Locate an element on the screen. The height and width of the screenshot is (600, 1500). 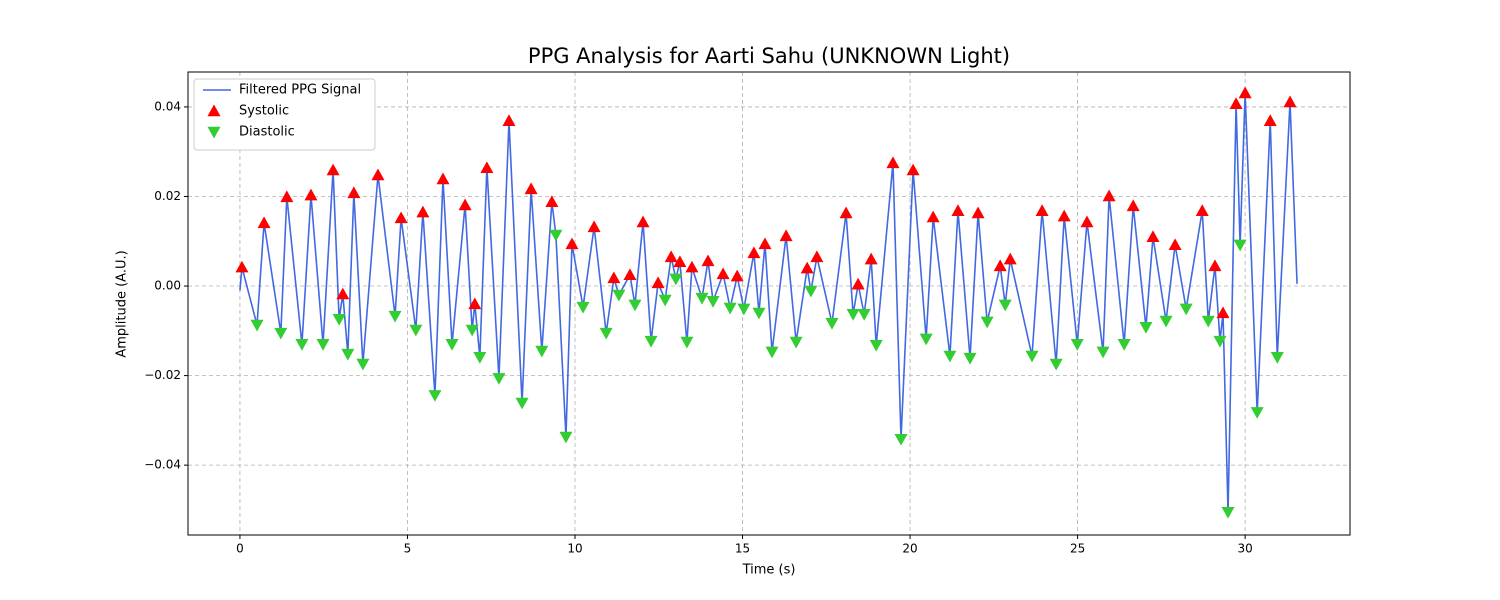
y-tick-label: 0.02 is located at coordinates (167, 196).